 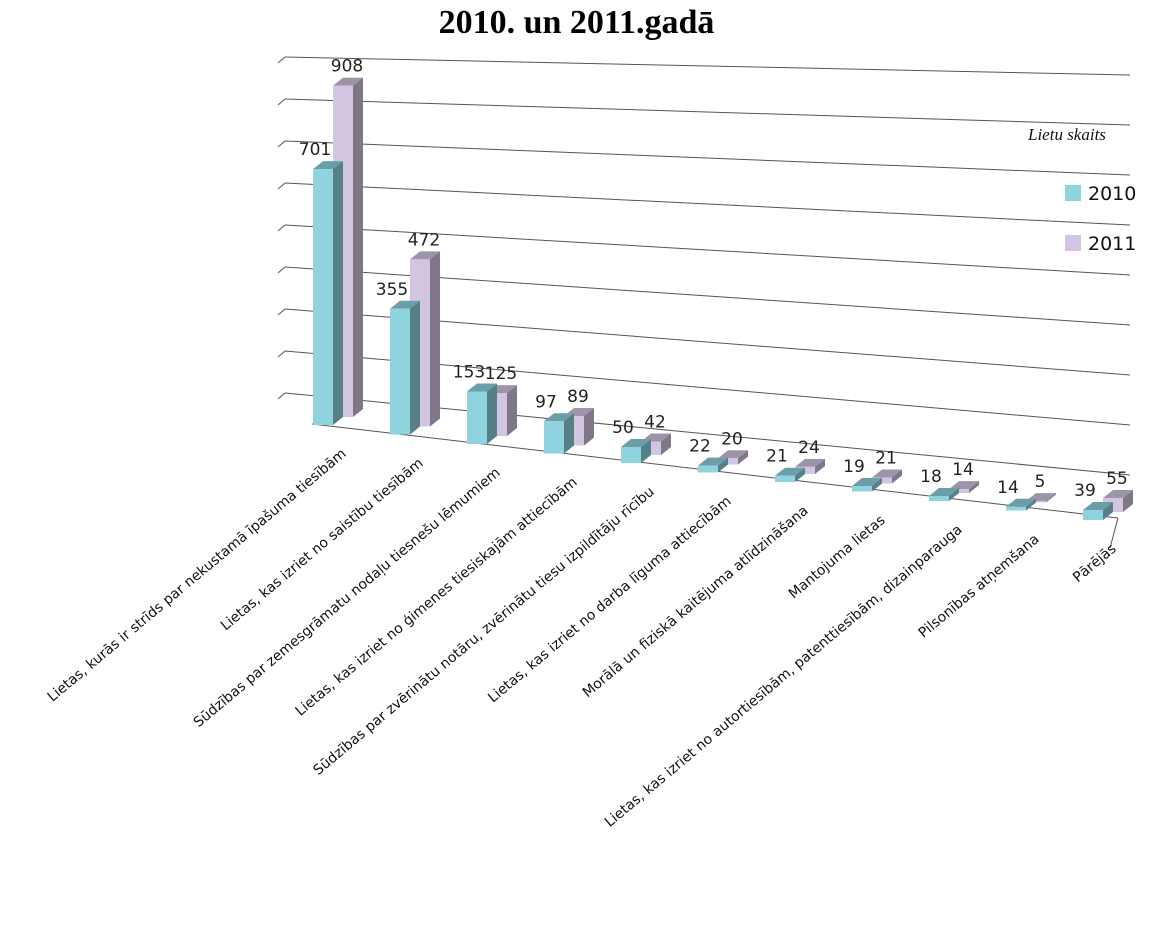 I want to click on x-axis-edge, so click(x=1114, y=533).